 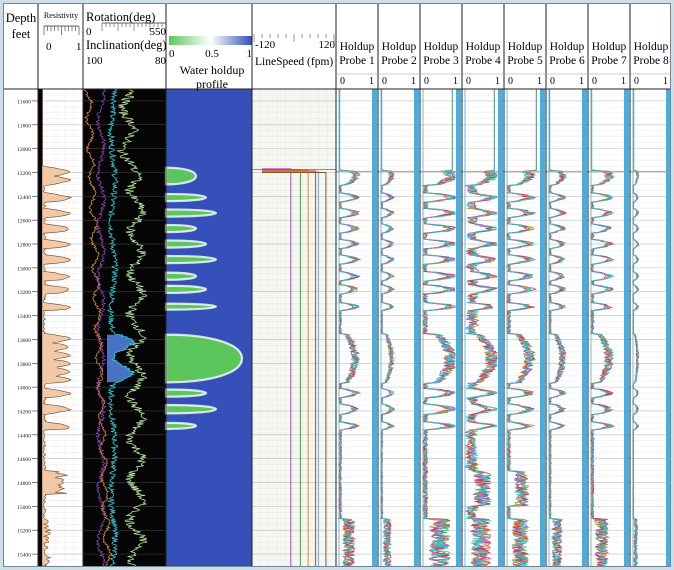 I want to click on inclination-max: 80, so click(x=161, y=61).